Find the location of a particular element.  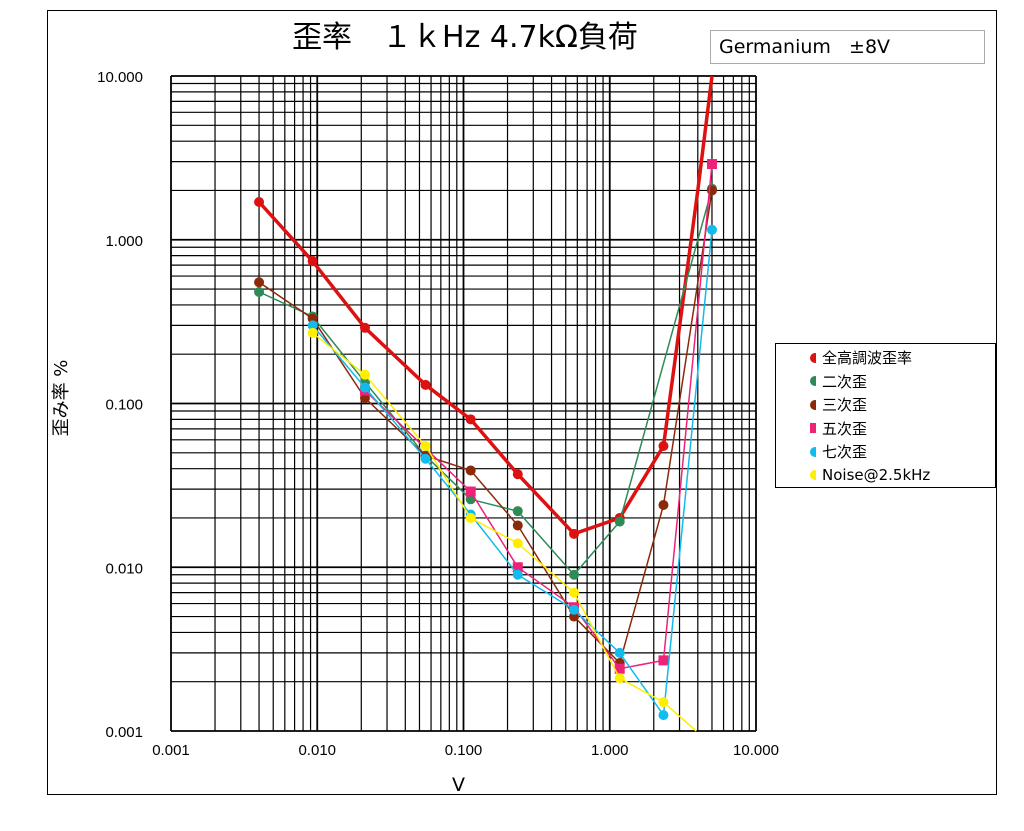

legend-label: 三次歪 is located at coordinates (845, 405).